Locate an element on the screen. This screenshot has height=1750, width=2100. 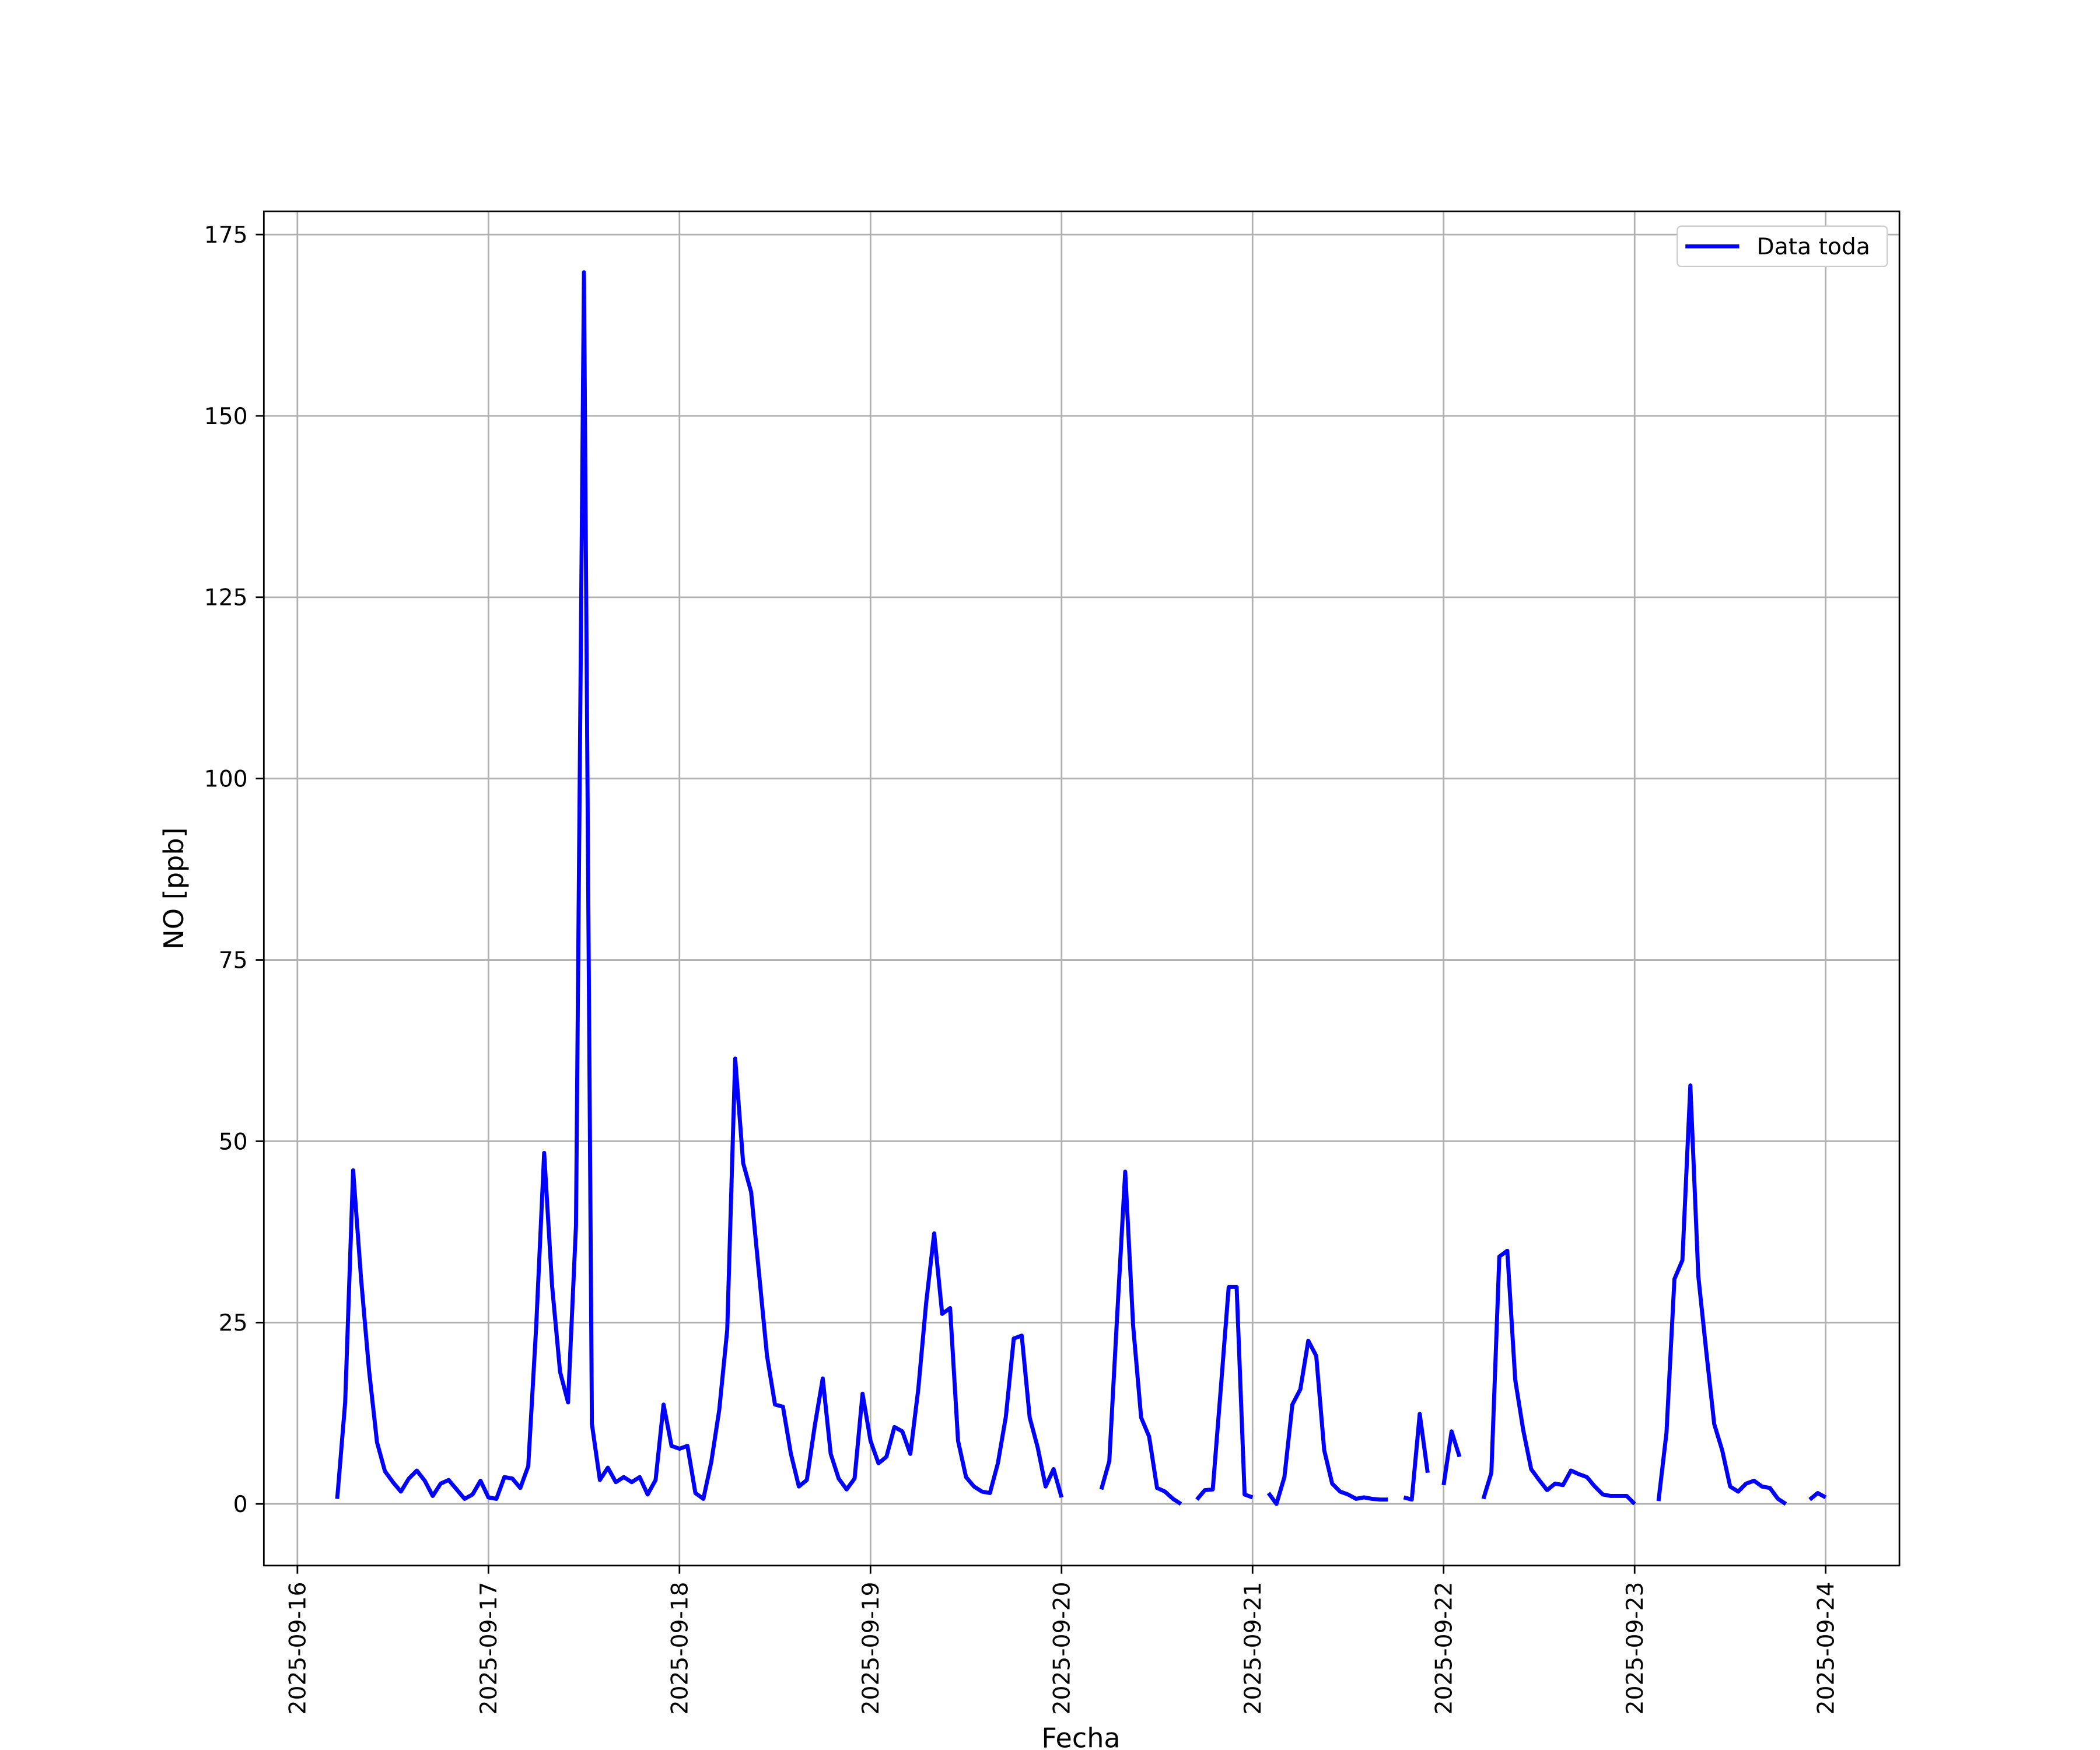
legend-box is located at coordinates (1782, 246).